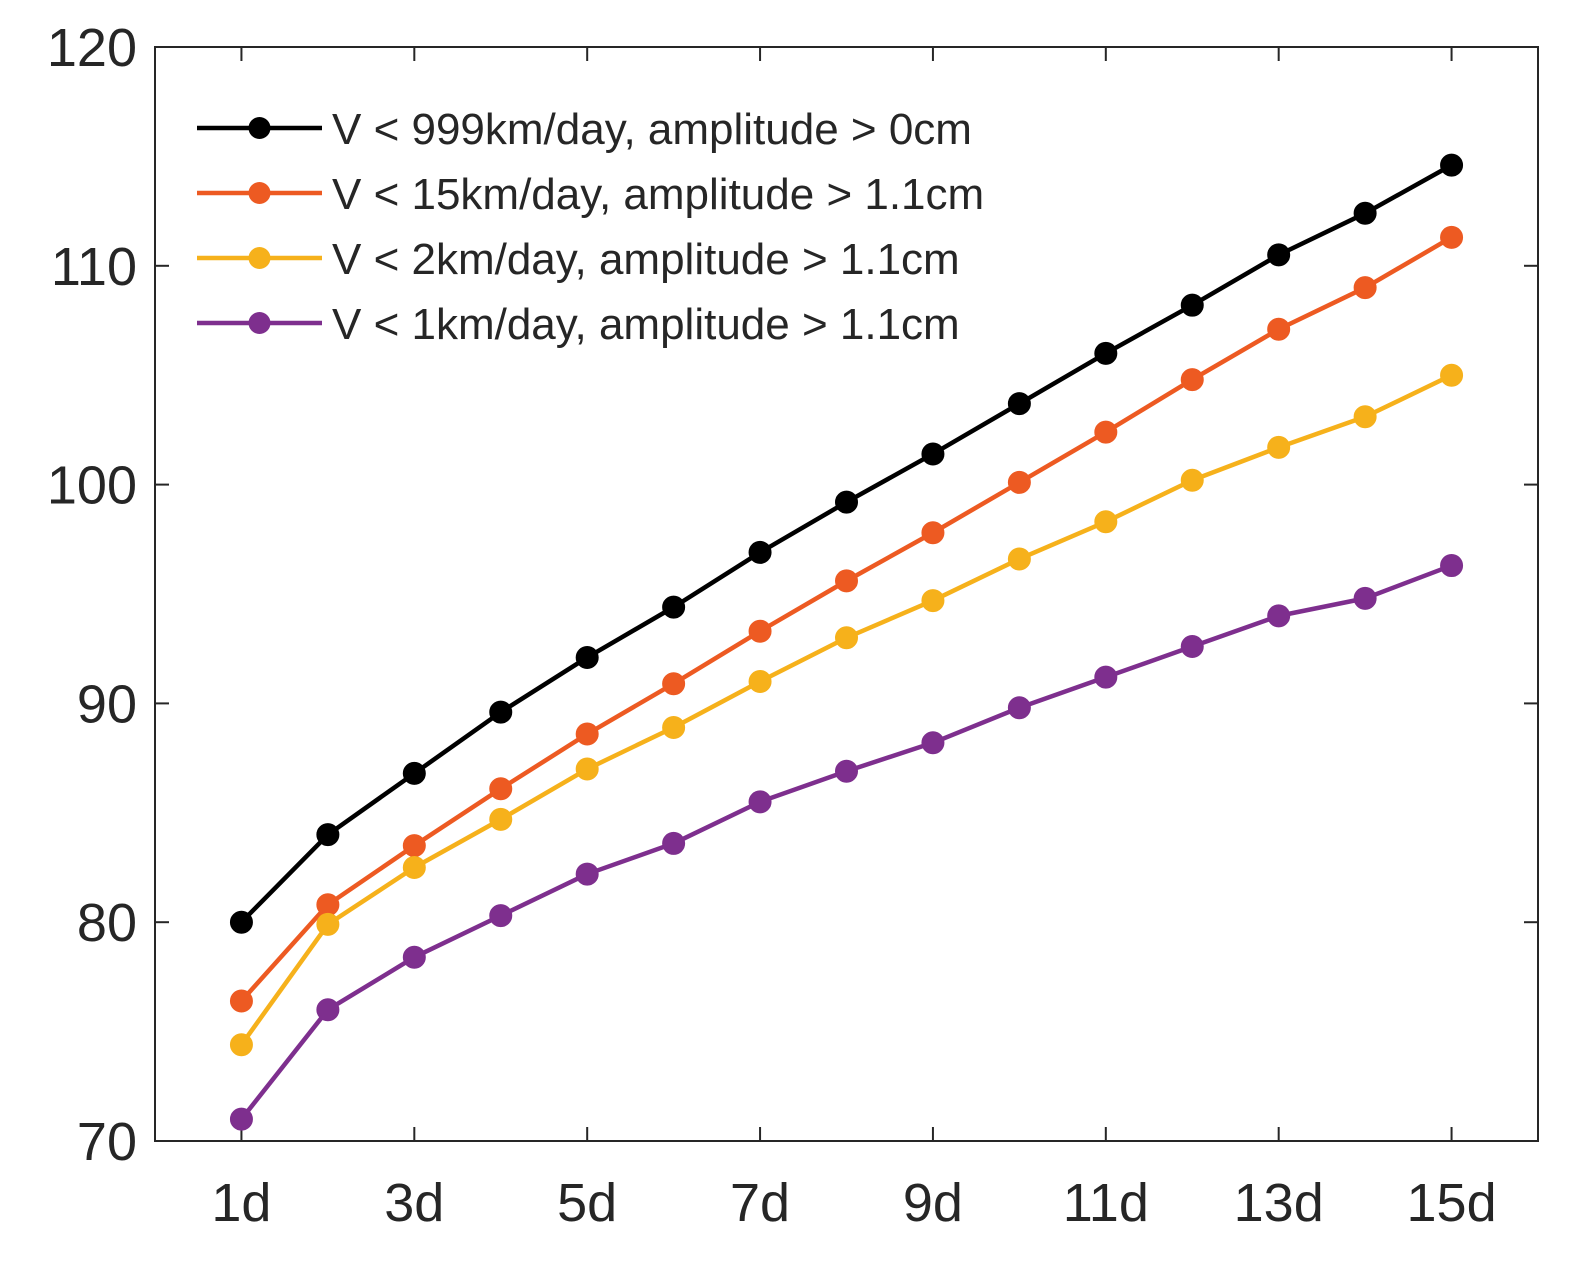 The width and height of the screenshot is (1587, 1275). What do you see at coordinates (646, 259) in the screenshot?
I see `legend-label: V < 2km/day, amplitude > 1.1cm` at bounding box center [646, 259].